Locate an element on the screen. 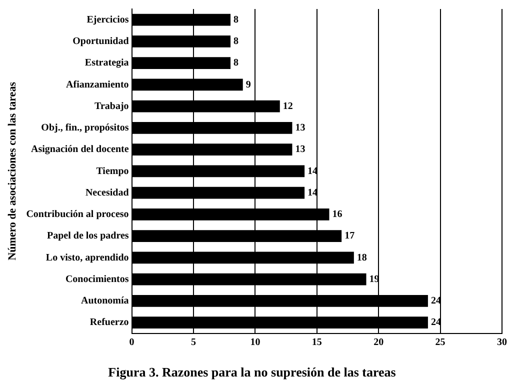 This screenshot has width=516, height=387. data-label: 17 is located at coordinates (349, 236).